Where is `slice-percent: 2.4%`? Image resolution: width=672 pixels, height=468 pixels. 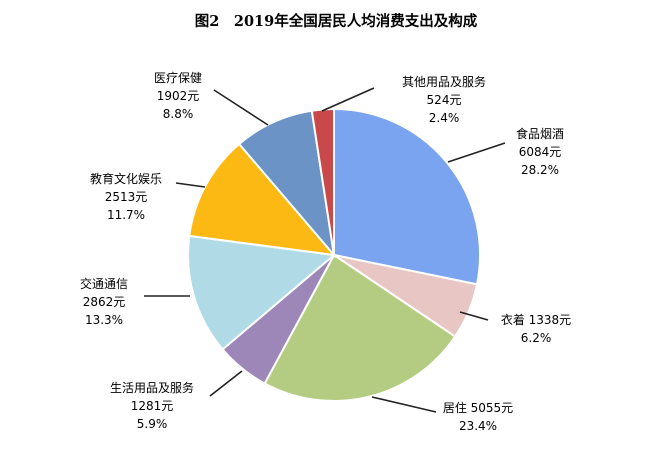
slice-percent: 2.4% is located at coordinates (444, 118).